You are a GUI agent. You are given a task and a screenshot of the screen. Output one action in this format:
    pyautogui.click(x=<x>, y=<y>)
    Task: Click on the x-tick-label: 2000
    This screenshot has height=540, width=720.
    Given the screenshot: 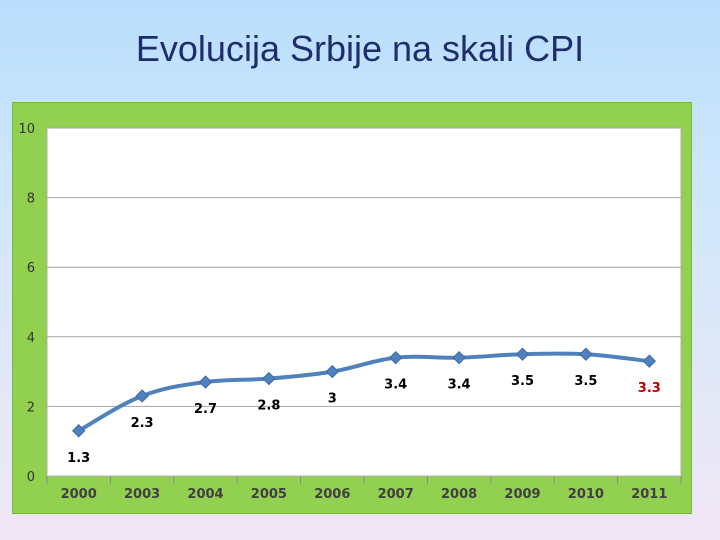 What is the action you would take?
    pyautogui.click(x=79, y=494)
    